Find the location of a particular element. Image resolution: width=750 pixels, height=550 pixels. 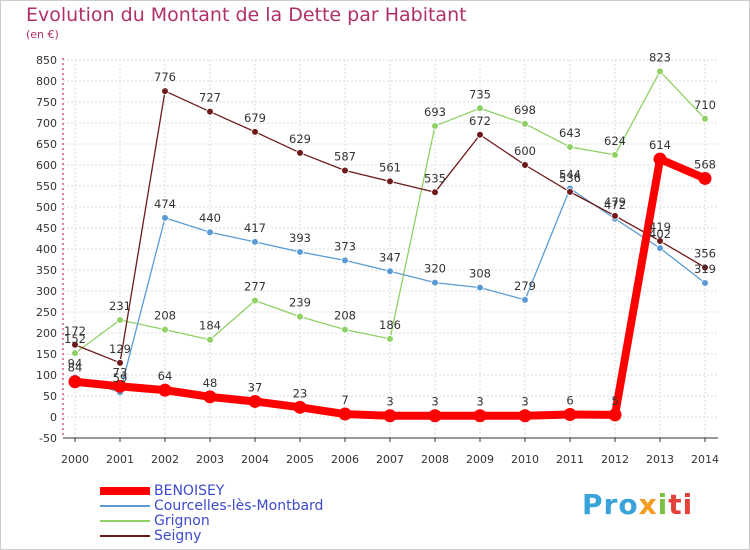

data-label: 129 is located at coordinates (120, 349).